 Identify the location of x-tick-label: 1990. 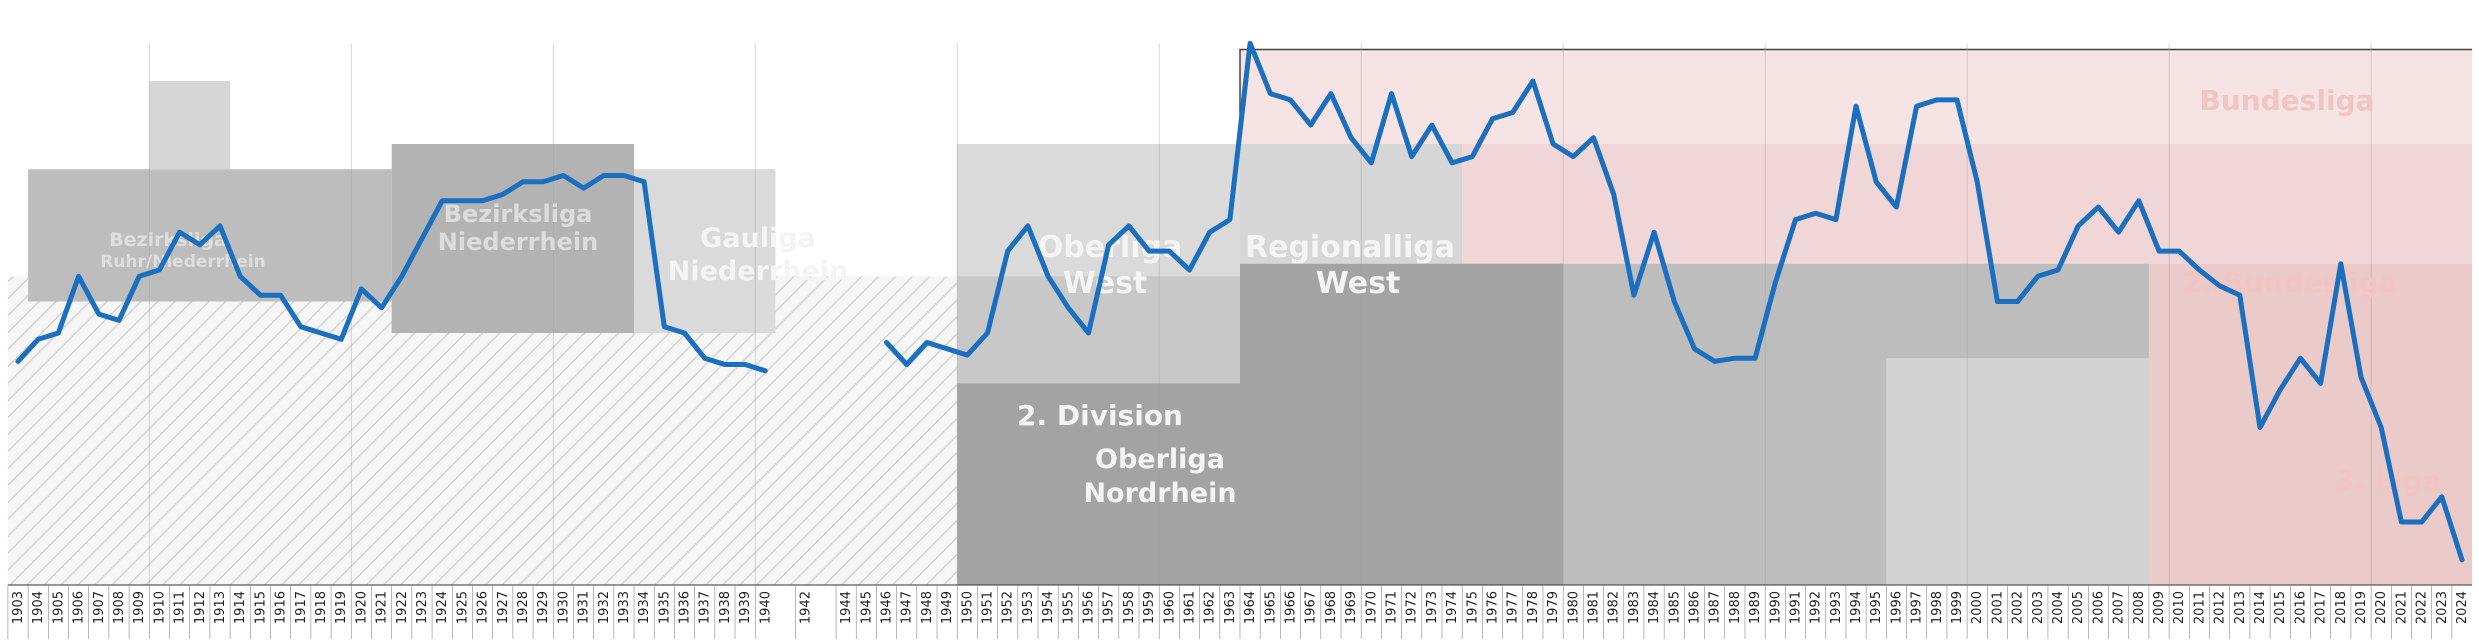
(1775, 607).